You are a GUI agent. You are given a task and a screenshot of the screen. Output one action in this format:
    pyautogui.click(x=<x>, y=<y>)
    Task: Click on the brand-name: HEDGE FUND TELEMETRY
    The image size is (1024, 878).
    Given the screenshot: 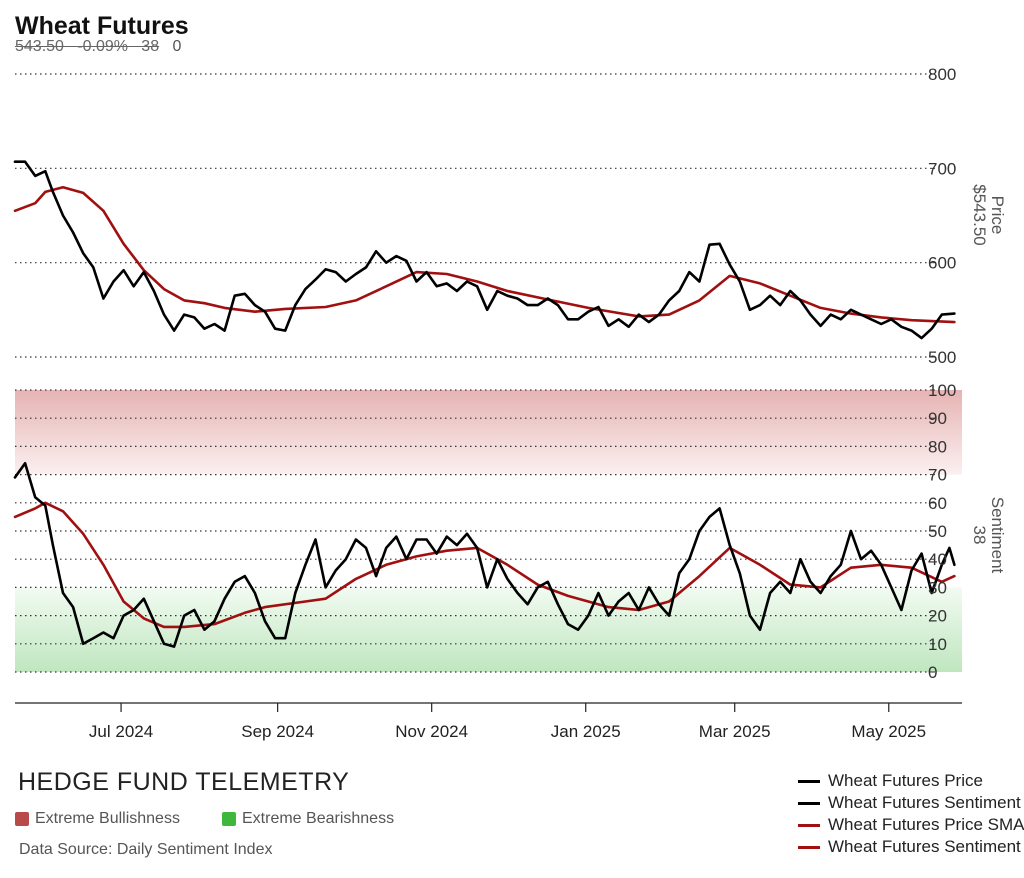 What is the action you would take?
    pyautogui.click(x=184, y=782)
    